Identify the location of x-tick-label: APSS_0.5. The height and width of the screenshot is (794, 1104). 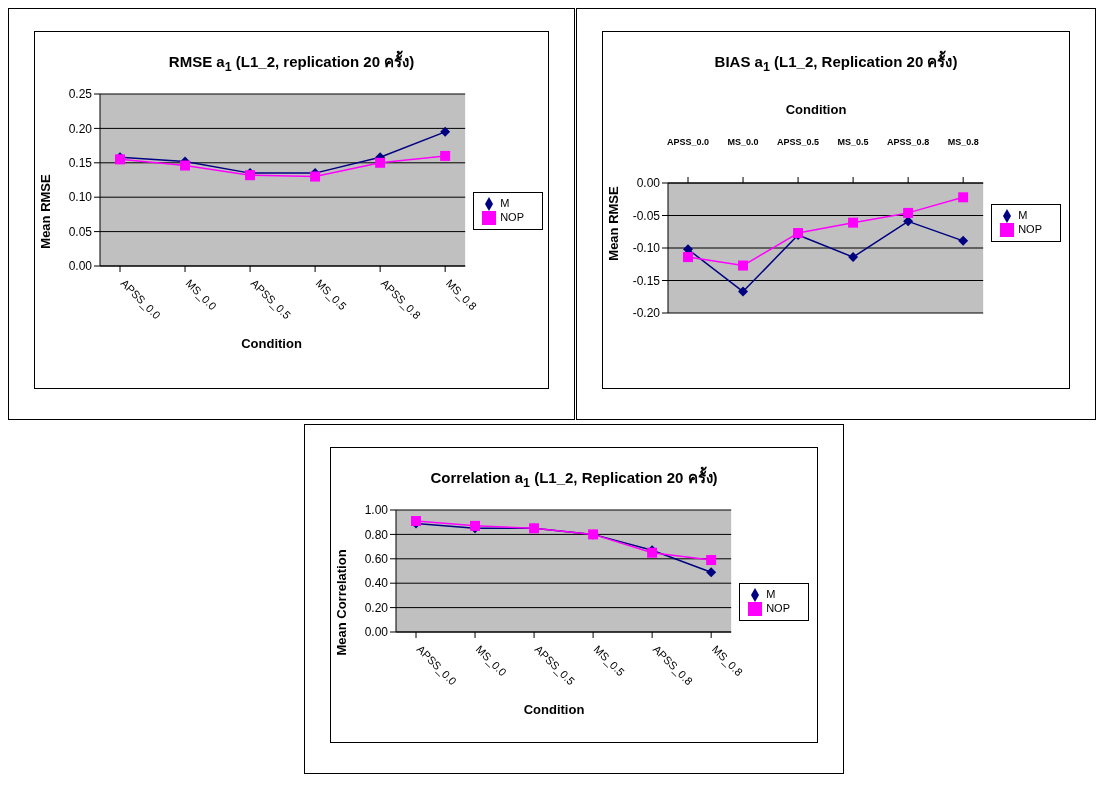
(798, 142).